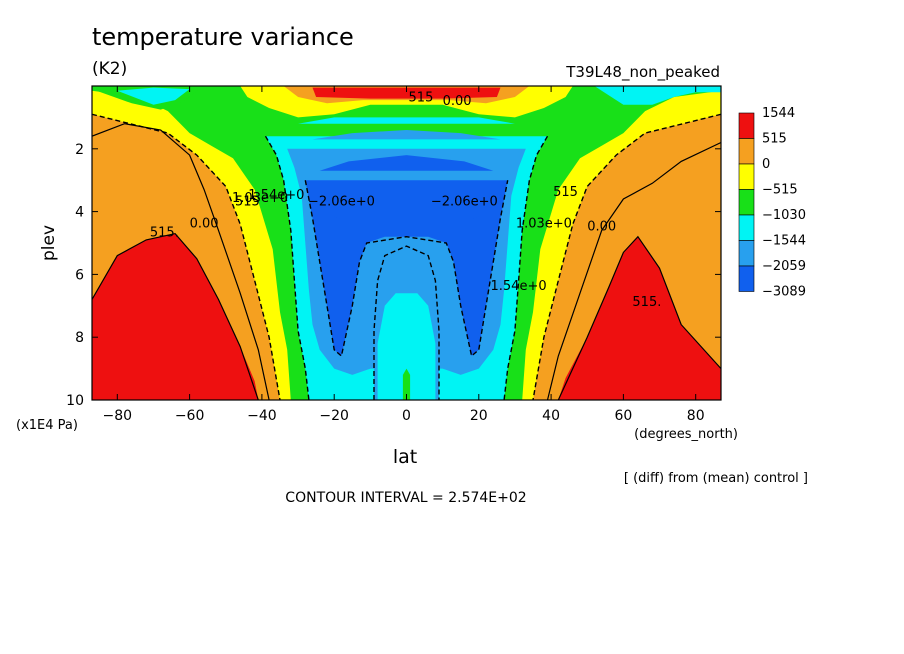 The height and width of the screenshot is (654, 904). I want to click on x-tick-label: −80, so click(118, 416).